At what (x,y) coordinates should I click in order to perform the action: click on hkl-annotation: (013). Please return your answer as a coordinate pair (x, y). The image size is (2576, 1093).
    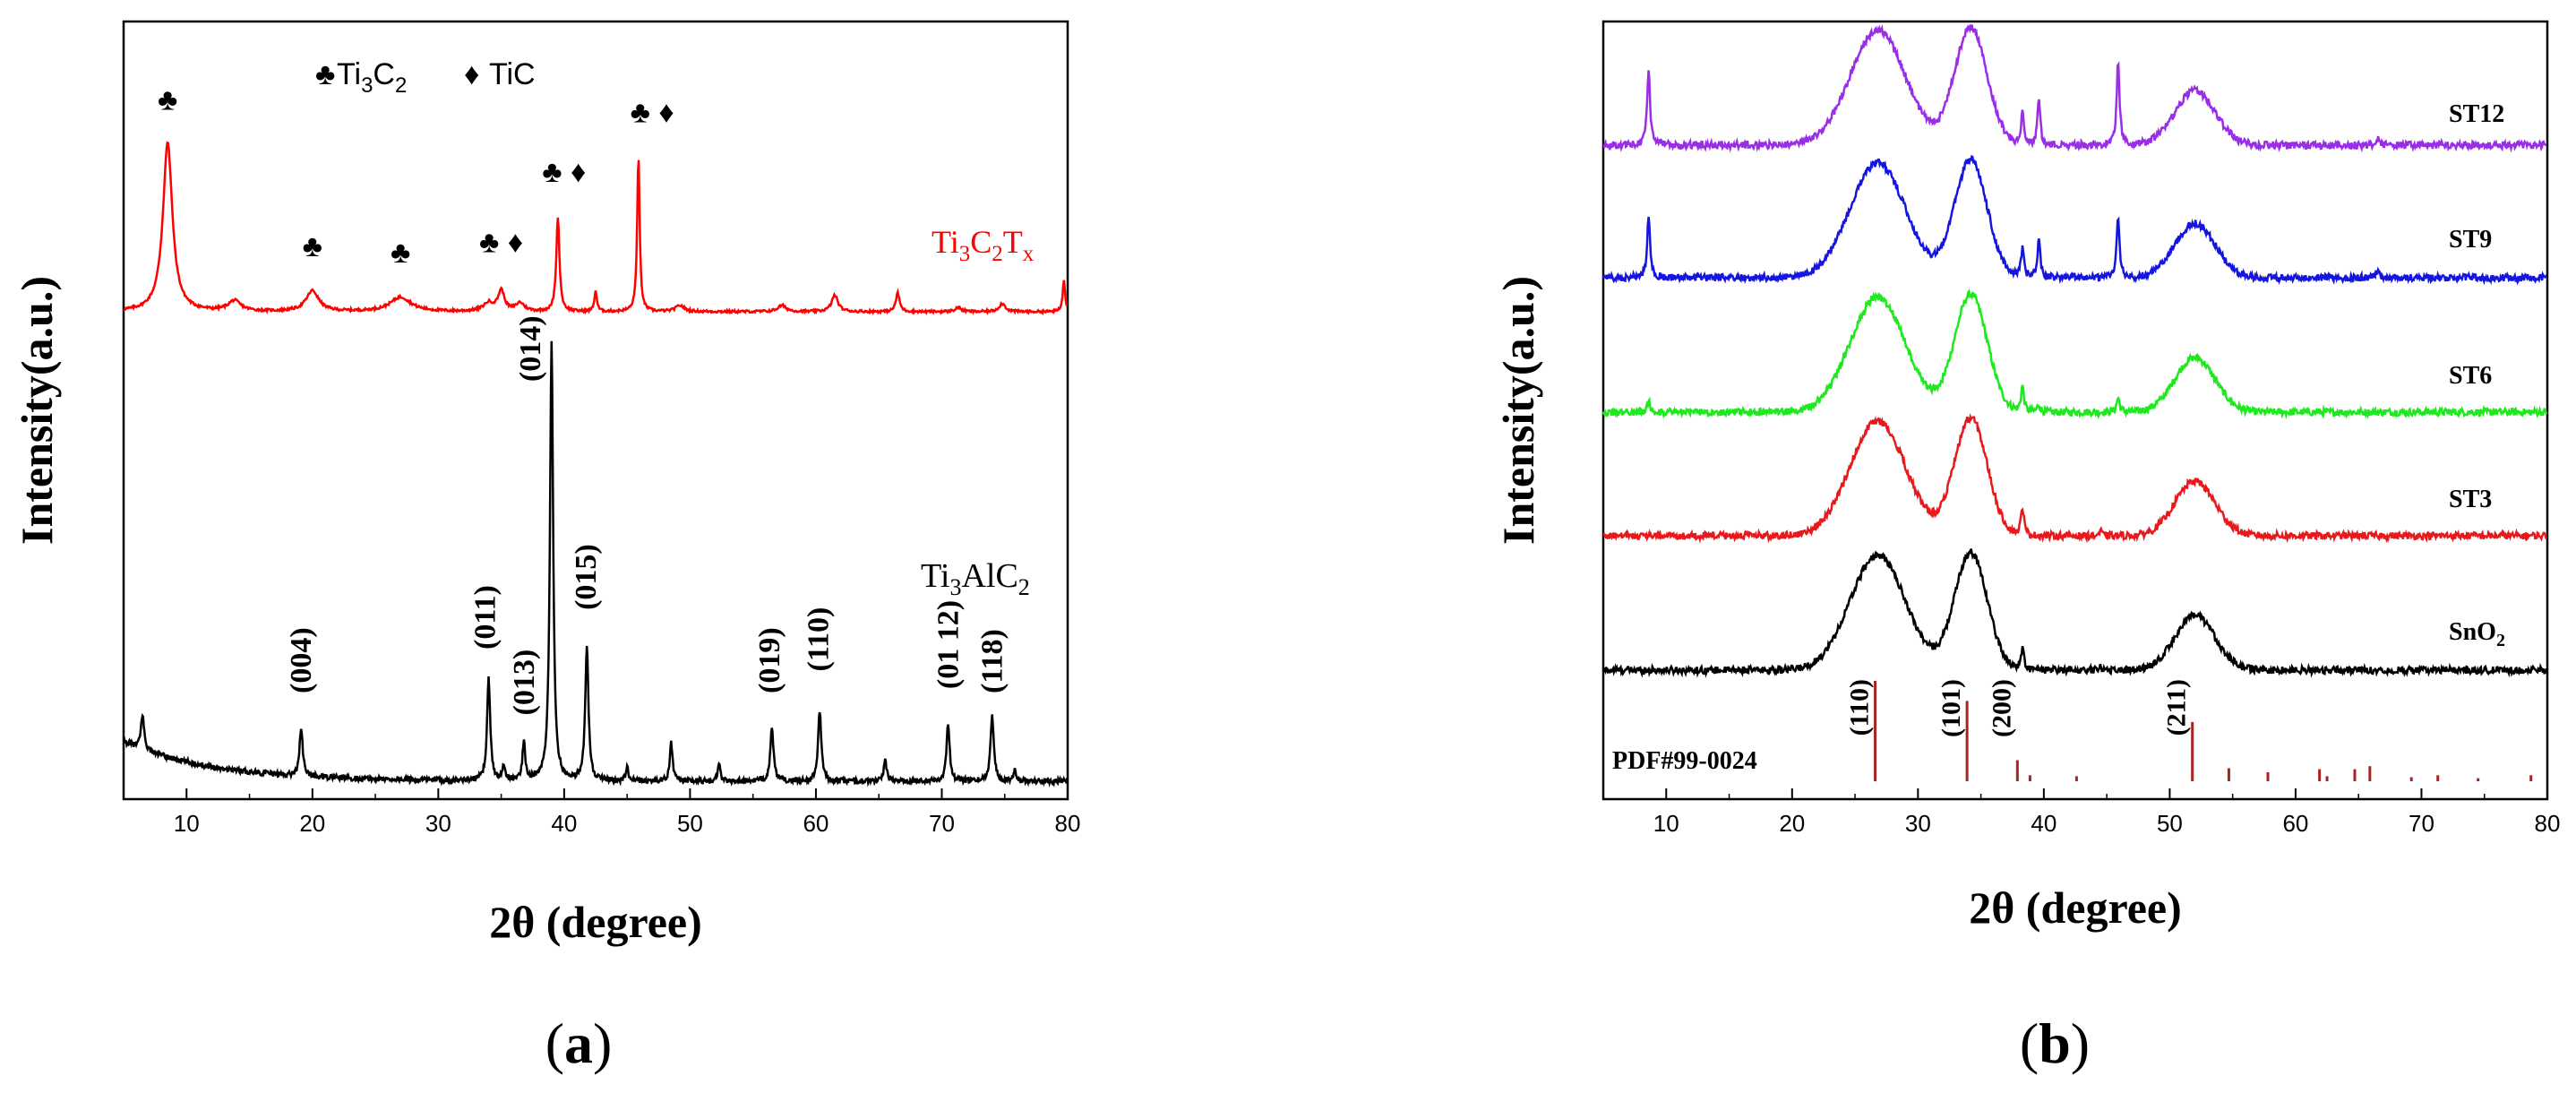
    Looking at the image, I should click on (524, 683).